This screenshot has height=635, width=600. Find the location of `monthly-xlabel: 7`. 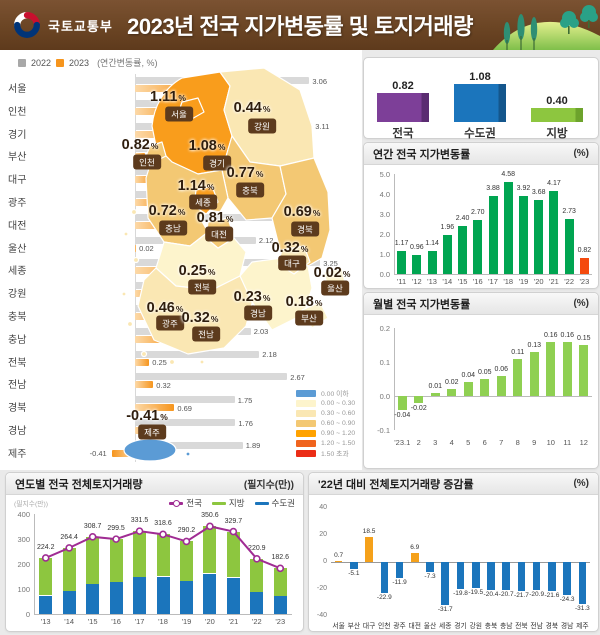

monthly-xlabel: 7 is located at coordinates (501, 442).